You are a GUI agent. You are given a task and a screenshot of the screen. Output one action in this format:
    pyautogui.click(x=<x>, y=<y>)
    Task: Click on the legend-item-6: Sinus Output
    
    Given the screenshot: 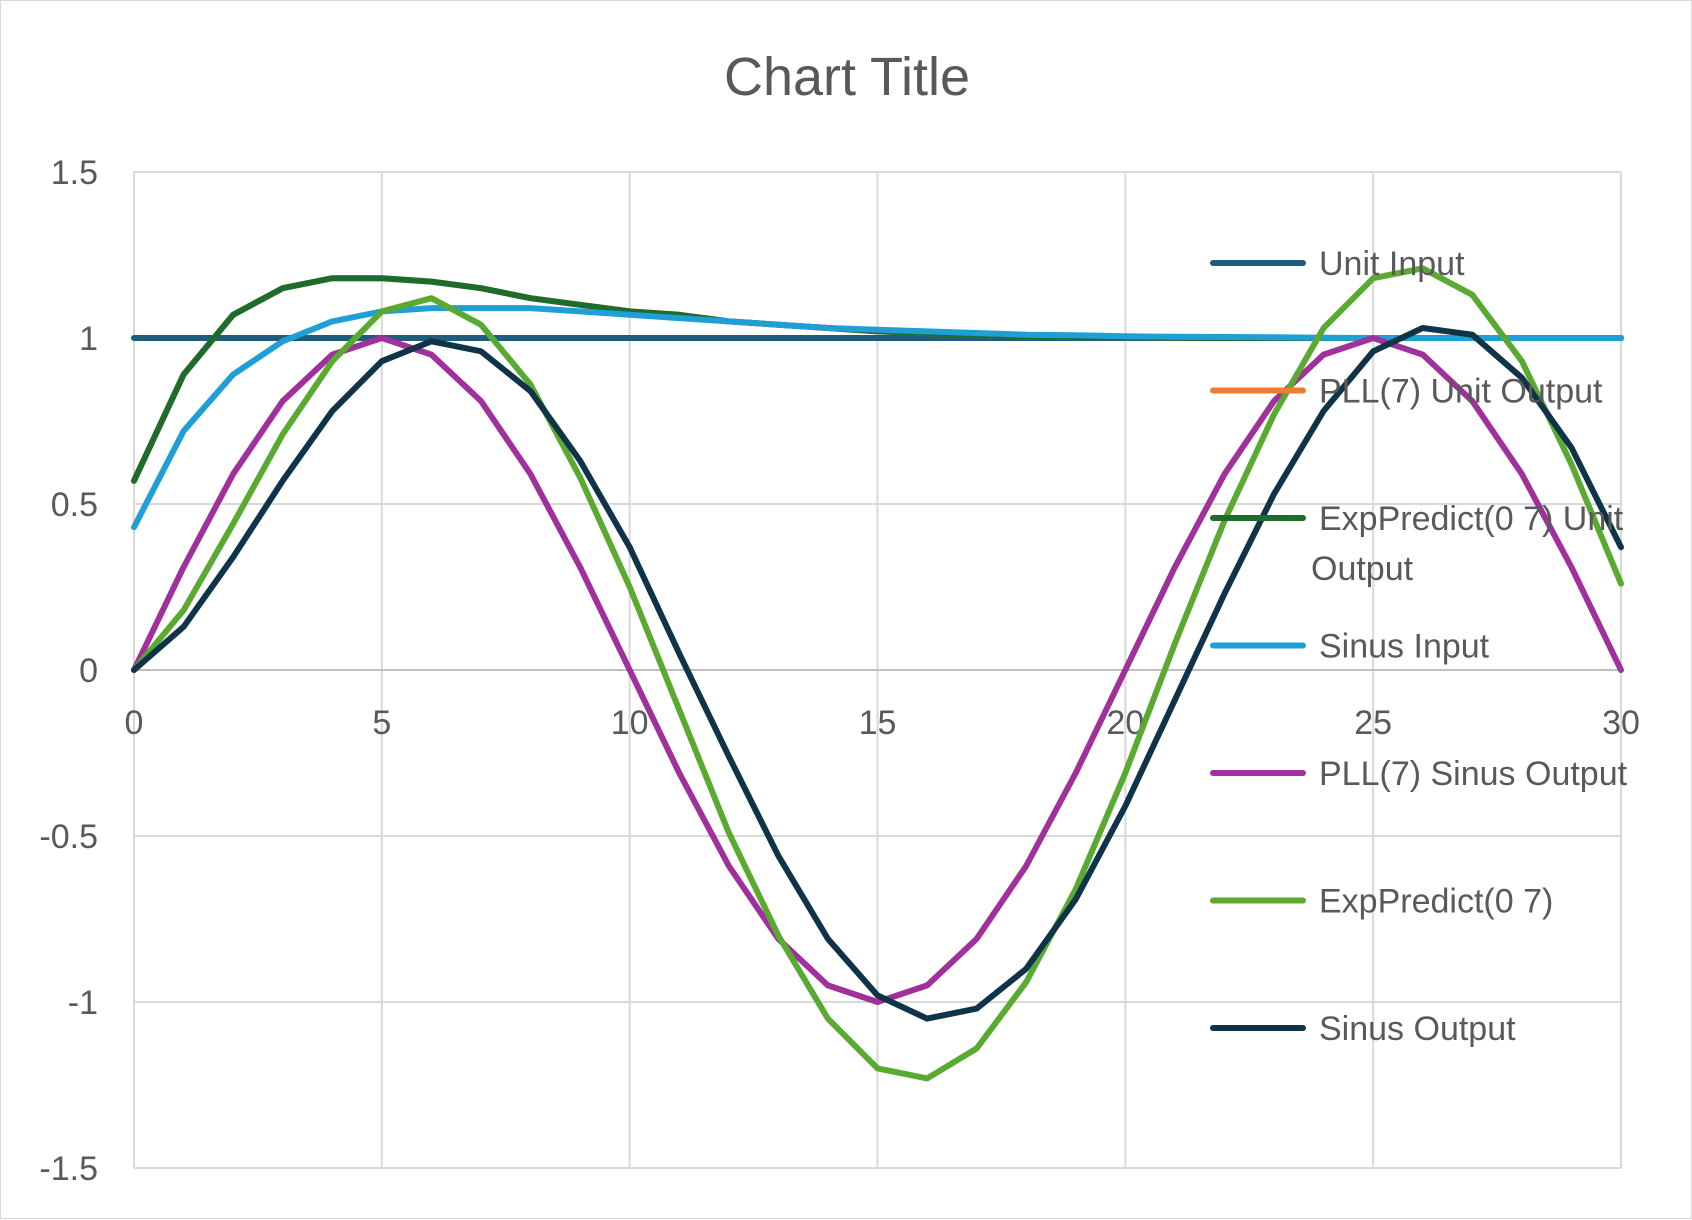 What is the action you would take?
    pyautogui.click(x=1363, y=1029)
    